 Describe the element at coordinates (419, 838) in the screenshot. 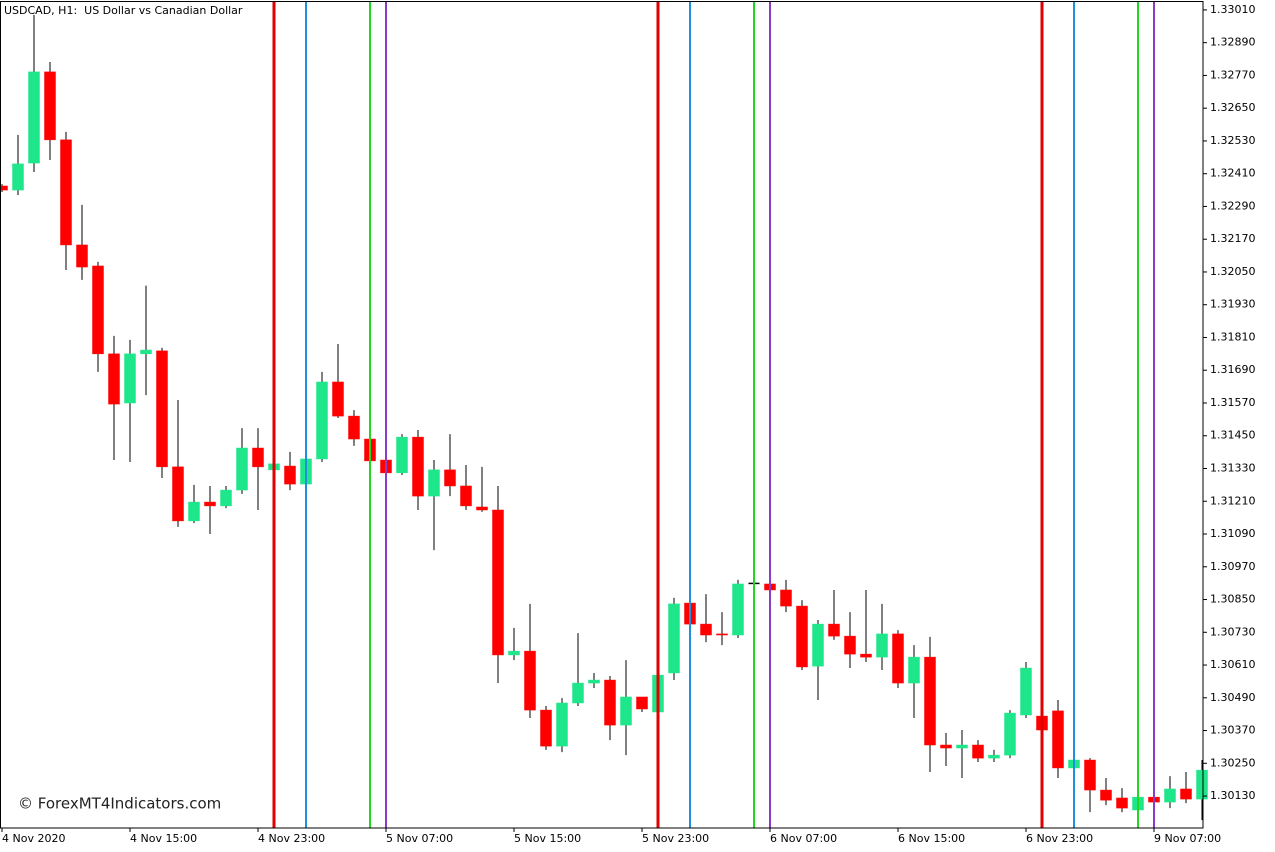

I see `x-tick-label: 5 Nov 07:00` at that location.